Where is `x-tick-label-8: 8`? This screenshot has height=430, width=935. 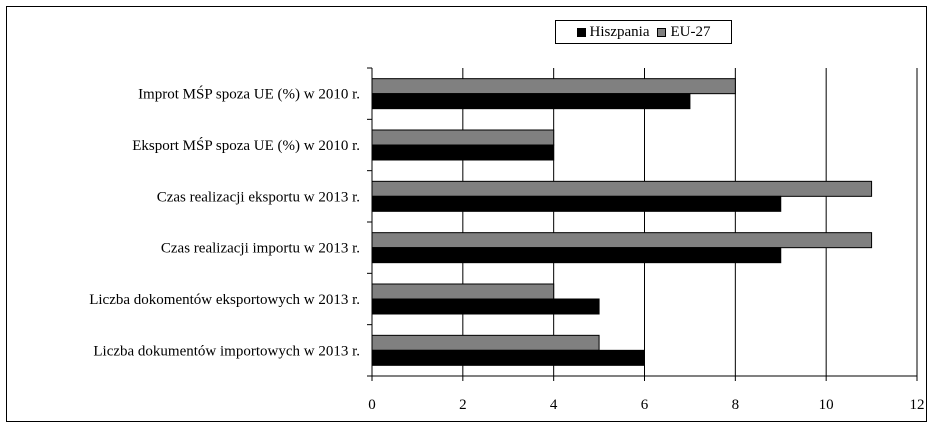
x-tick-label-8: 8 is located at coordinates (736, 405).